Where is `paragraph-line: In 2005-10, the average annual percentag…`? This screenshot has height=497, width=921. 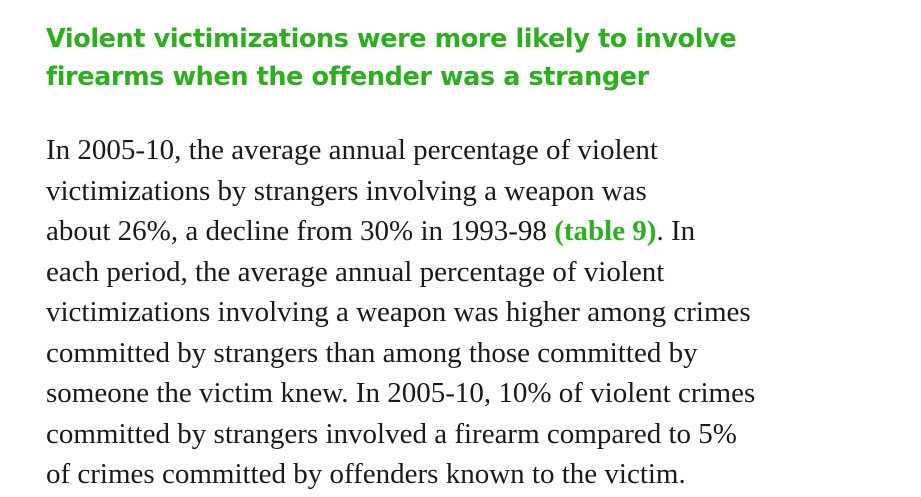 paragraph-line: In 2005-10, the average annual percentag… is located at coordinates (352, 150).